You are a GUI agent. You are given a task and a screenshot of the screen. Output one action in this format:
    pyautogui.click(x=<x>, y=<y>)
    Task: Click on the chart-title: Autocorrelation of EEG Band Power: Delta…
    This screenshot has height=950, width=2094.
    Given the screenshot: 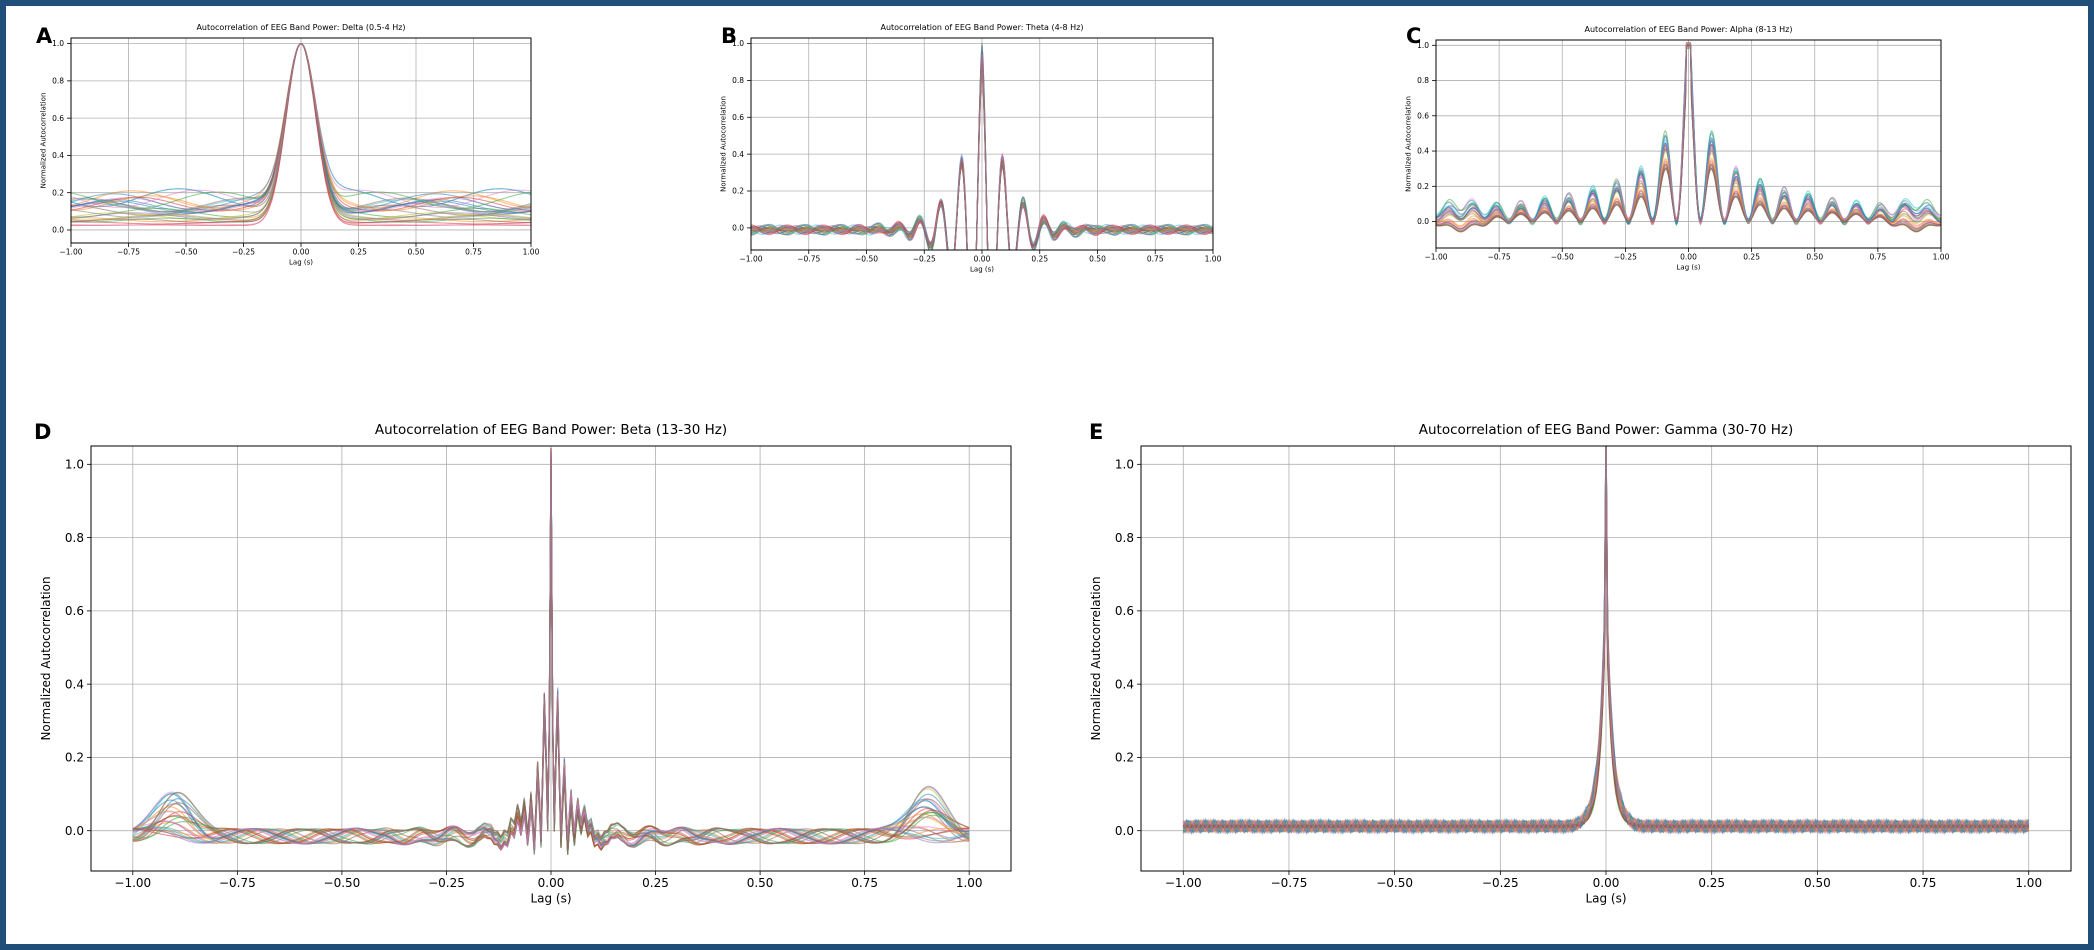 What is the action you would take?
    pyautogui.click(x=300, y=27)
    